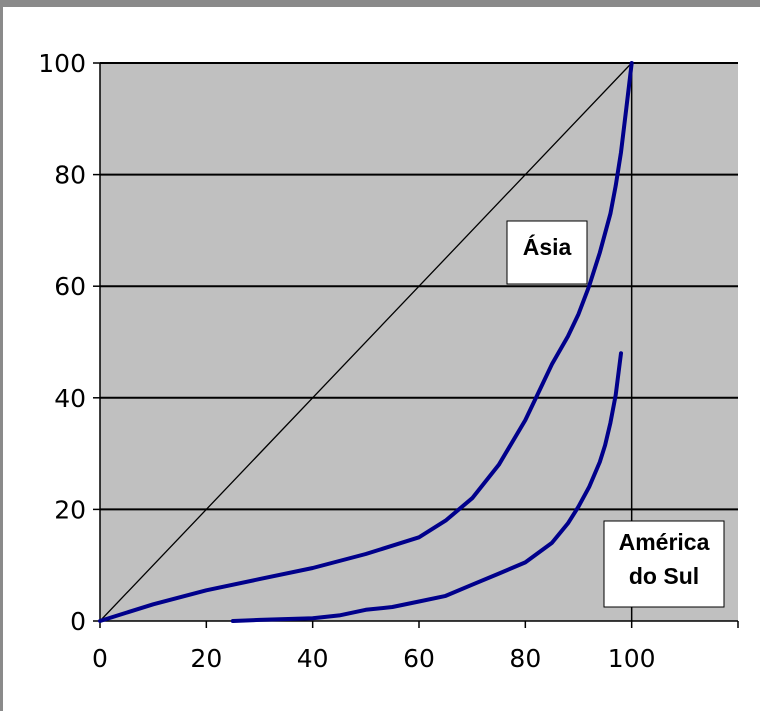 The width and height of the screenshot is (760, 718). What do you see at coordinates (70, 175) in the screenshot?
I see `y-tick-label-4: 80` at bounding box center [70, 175].